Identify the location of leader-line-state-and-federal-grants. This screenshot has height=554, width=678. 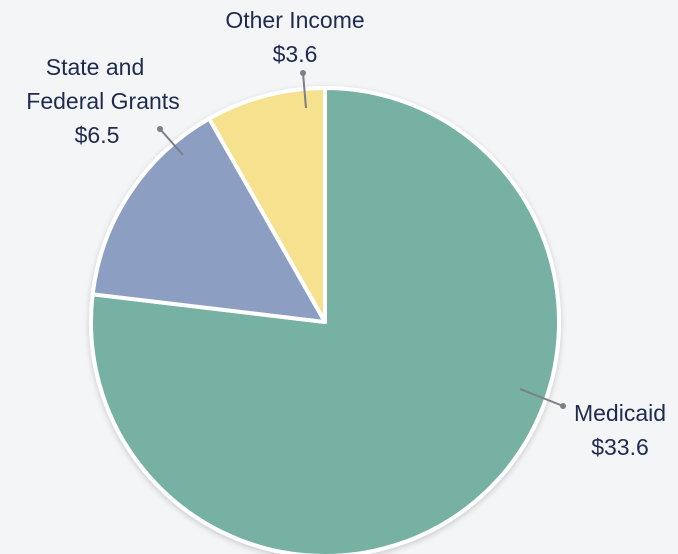
(171, 142).